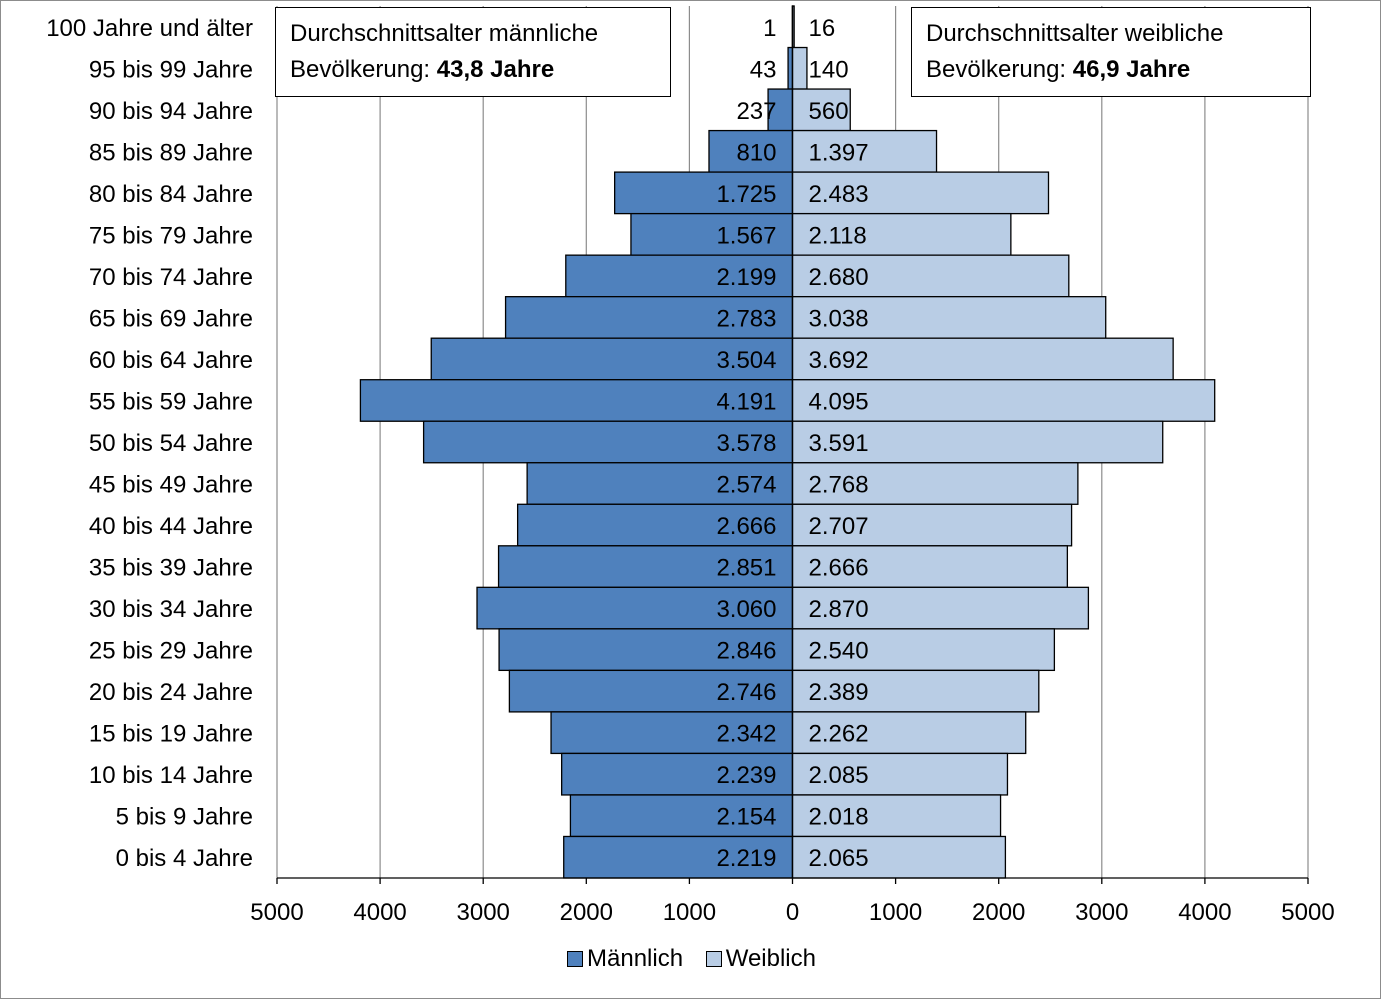  What do you see at coordinates (575, 959) in the screenshot?
I see `legend-swatch-male` at bounding box center [575, 959].